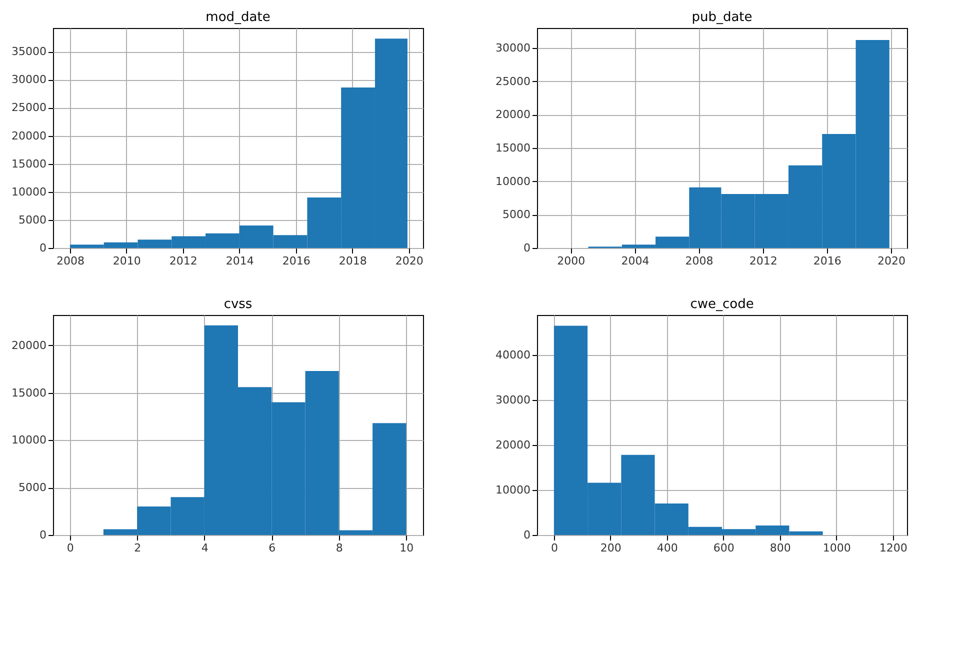 This screenshot has height=650, width=978. What do you see at coordinates (138, 548) in the screenshot?
I see `x-tick-label: 2` at bounding box center [138, 548].